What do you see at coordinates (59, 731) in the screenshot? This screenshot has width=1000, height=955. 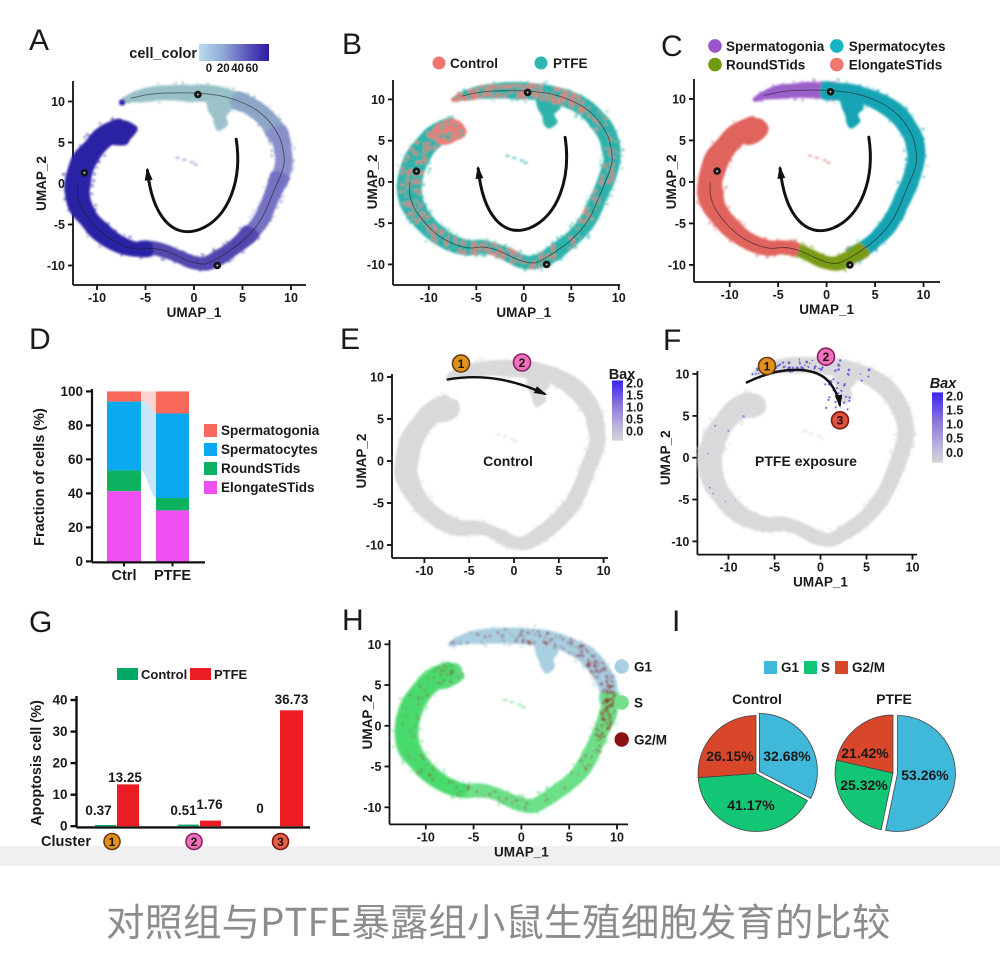 I see `svg-text: 30` at bounding box center [59, 731].